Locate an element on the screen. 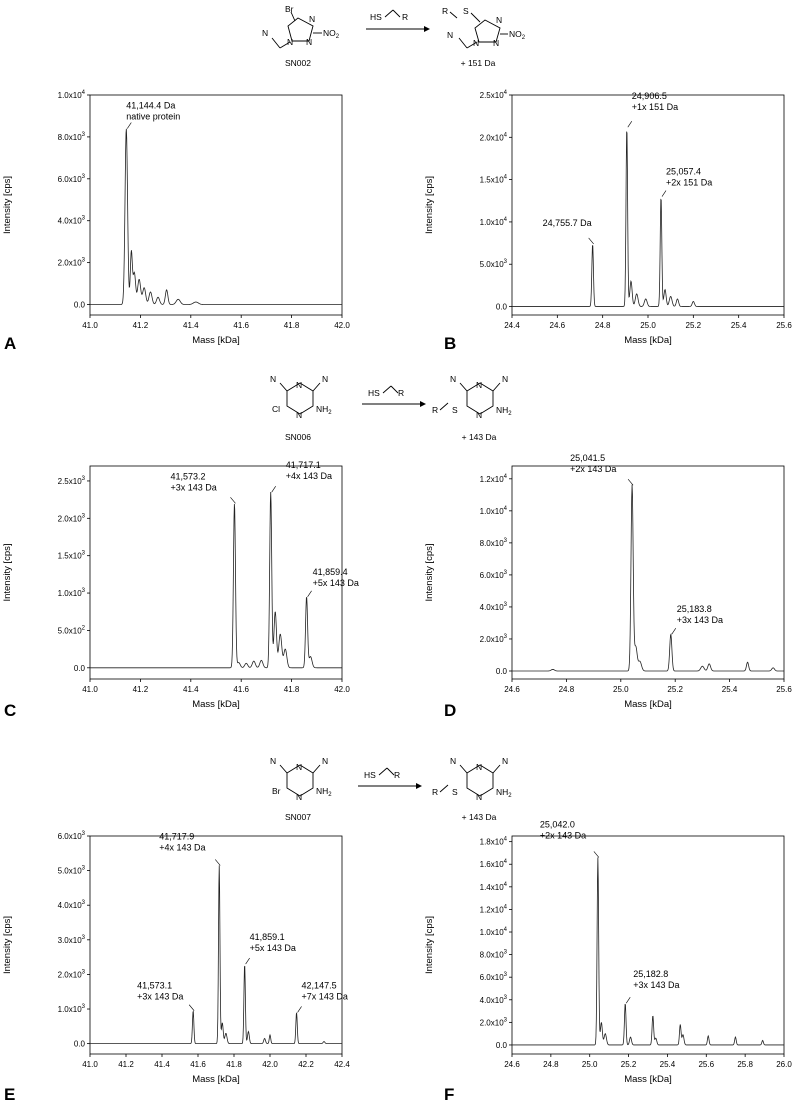 Image resolution: width=795 pixels, height=1102 pixels. scheme-2-reagent-atom: HS is located at coordinates (374, 393).